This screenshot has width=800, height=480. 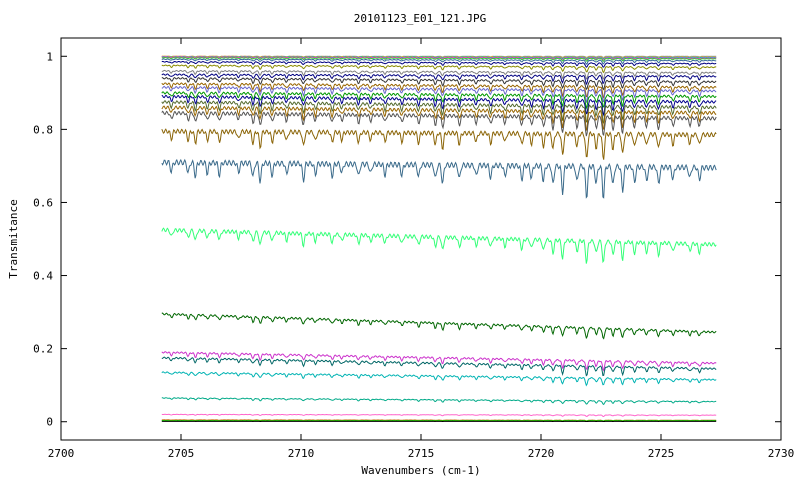 What do you see at coordinates (420, 18) in the screenshot?
I see `chart-title: 20101123_E01_121.JPG` at bounding box center [420, 18].